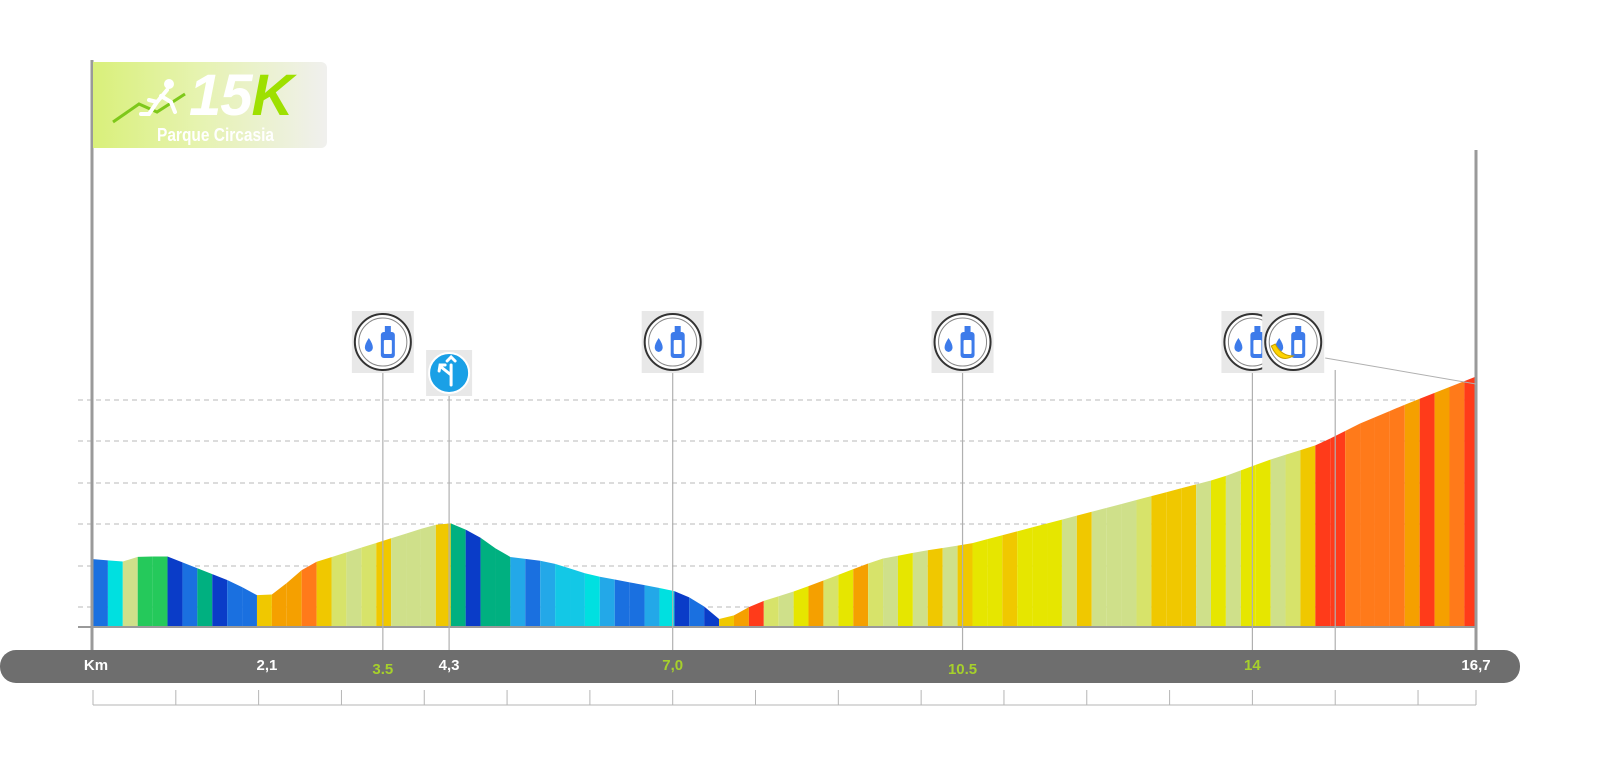  Describe the element at coordinates (216, 135) in the screenshot. I see `logo-subtitle: Parque Circasia` at that location.